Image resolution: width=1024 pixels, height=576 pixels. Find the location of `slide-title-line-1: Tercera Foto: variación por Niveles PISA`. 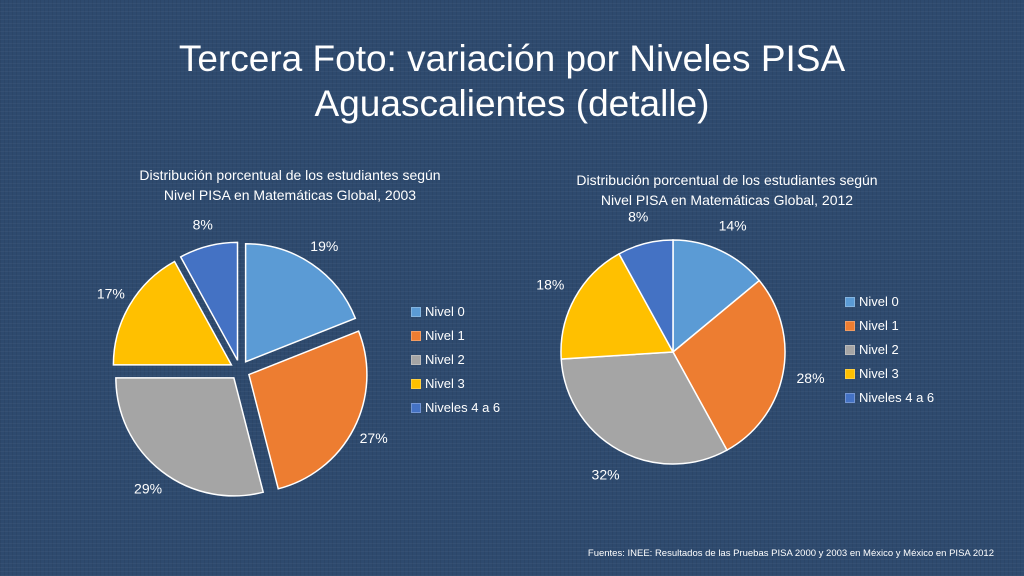

slide-title-line-1: Tercera Foto: variación por Niveles PISA is located at coordinates (512, 58).